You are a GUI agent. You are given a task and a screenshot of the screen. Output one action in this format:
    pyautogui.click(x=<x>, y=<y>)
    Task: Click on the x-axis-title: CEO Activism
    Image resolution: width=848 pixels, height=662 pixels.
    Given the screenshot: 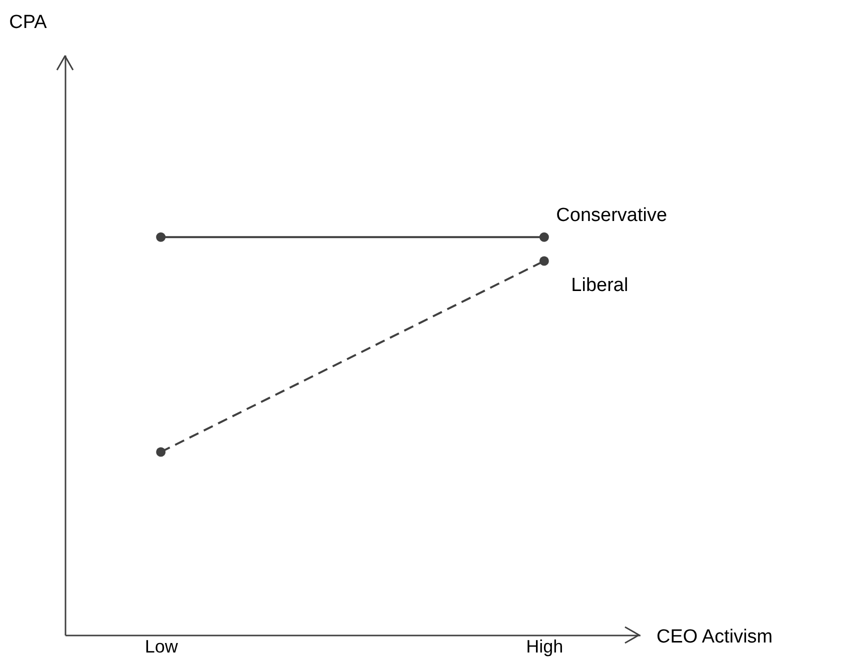 What is the action you would take?
    pyautogui.click(x=714, y=637)
    